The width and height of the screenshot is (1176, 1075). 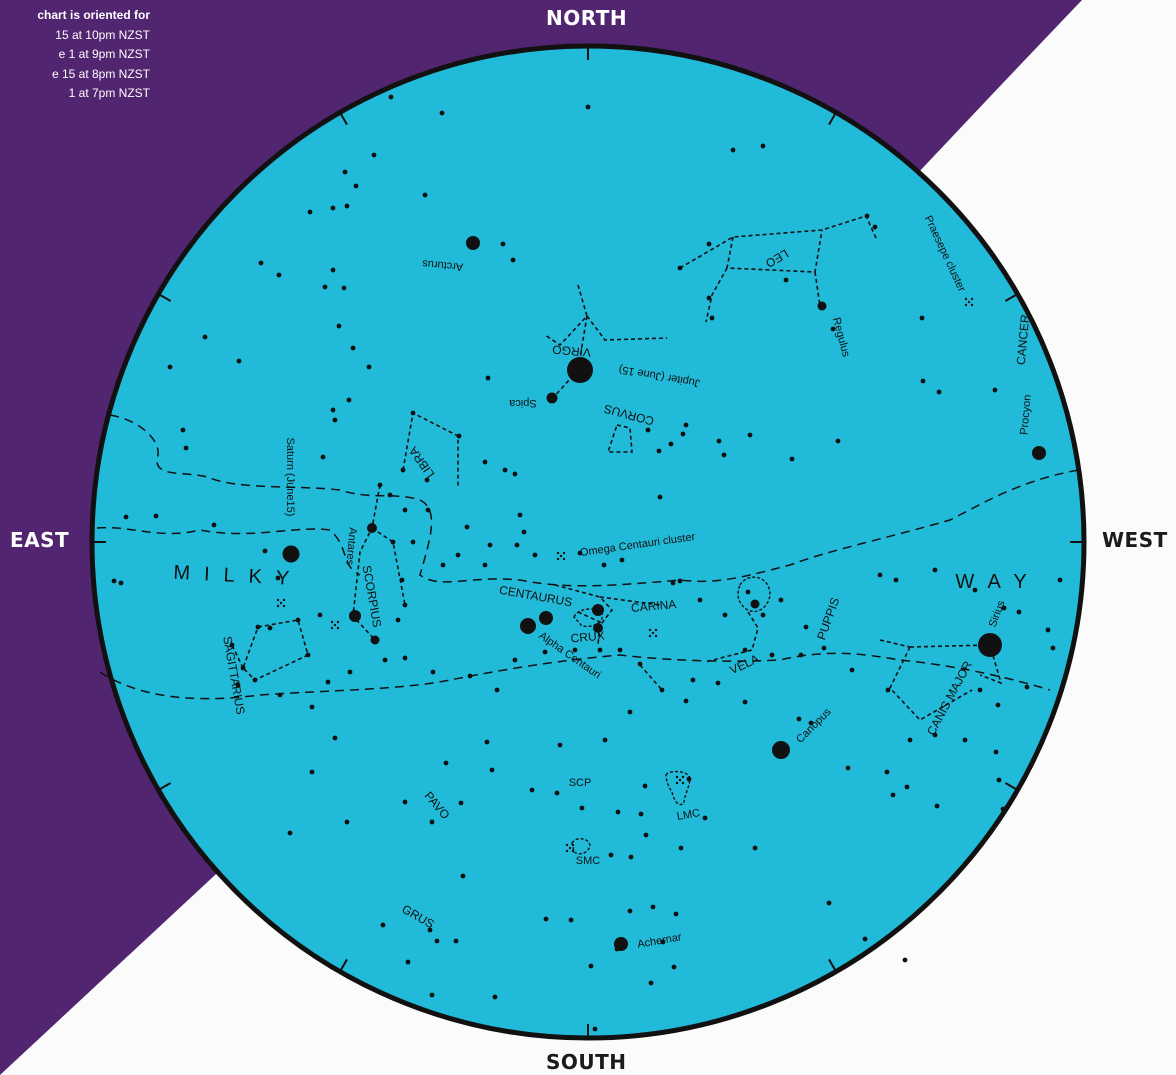 I want to click on direction-west: WEST, so click(x=1135, y=540).